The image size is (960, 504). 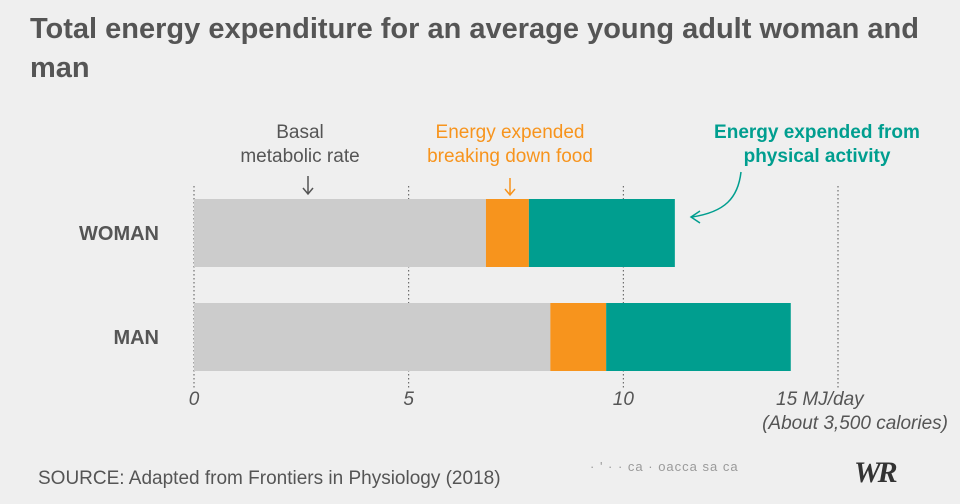 I want to click on annotation-activity-line-2: physical activity, so click(x=817, y=156).